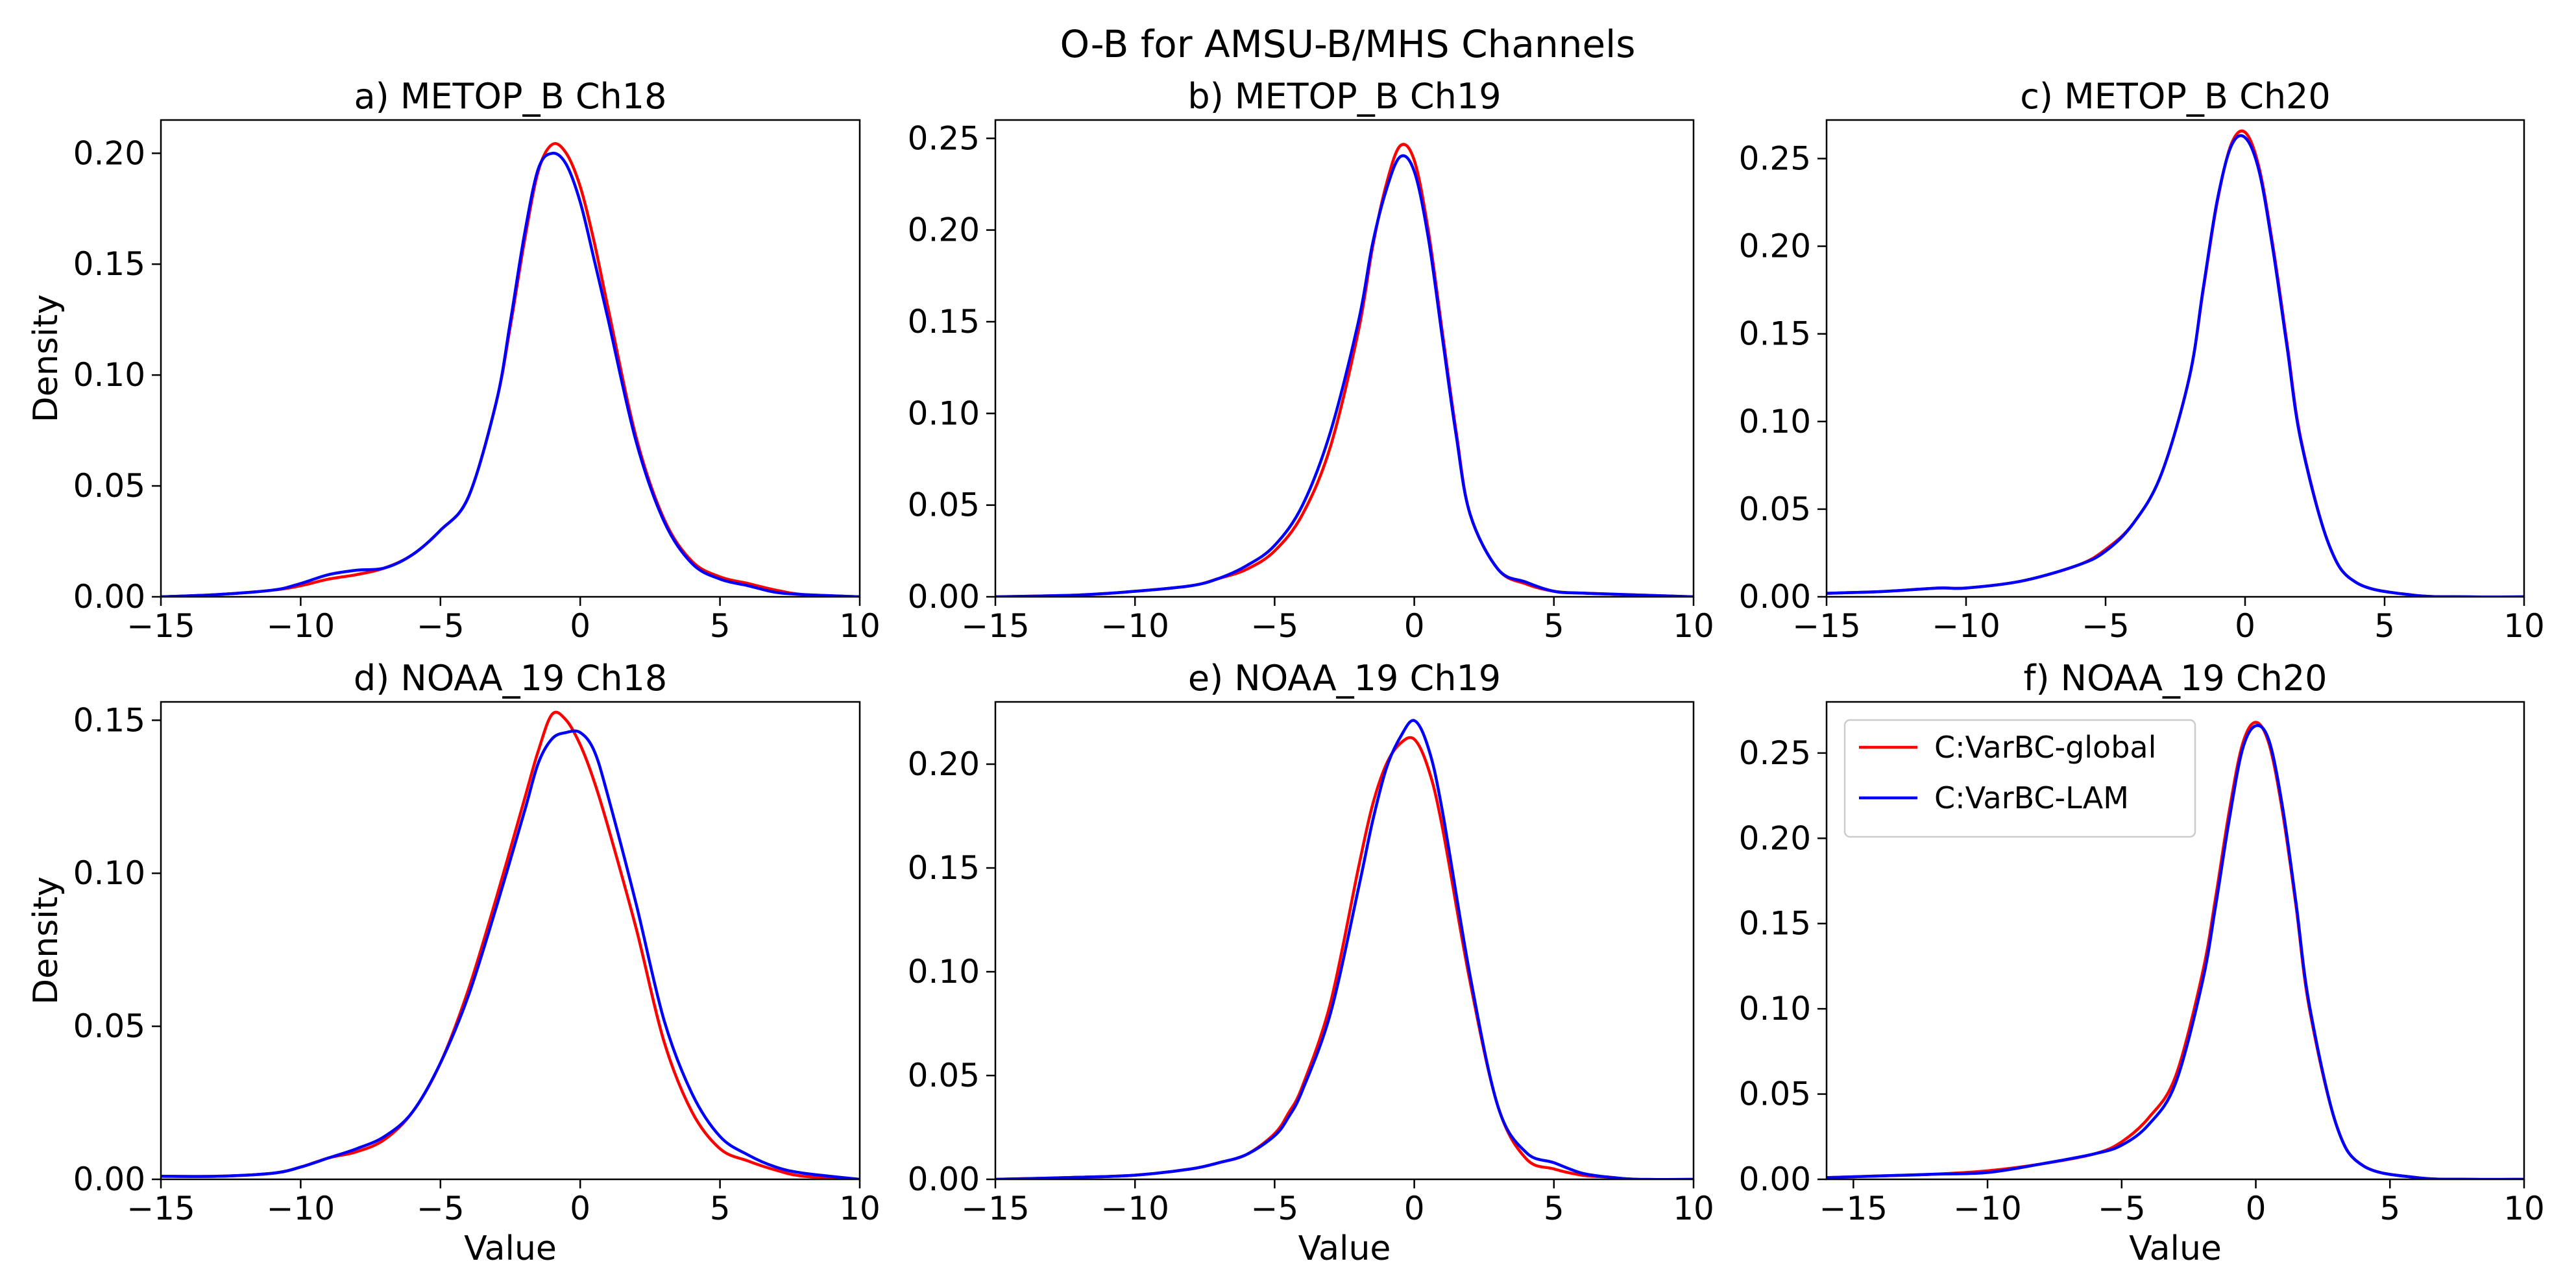  I want to click on panel-title: d) NOAA_19 Ch18, so click(510, 678).